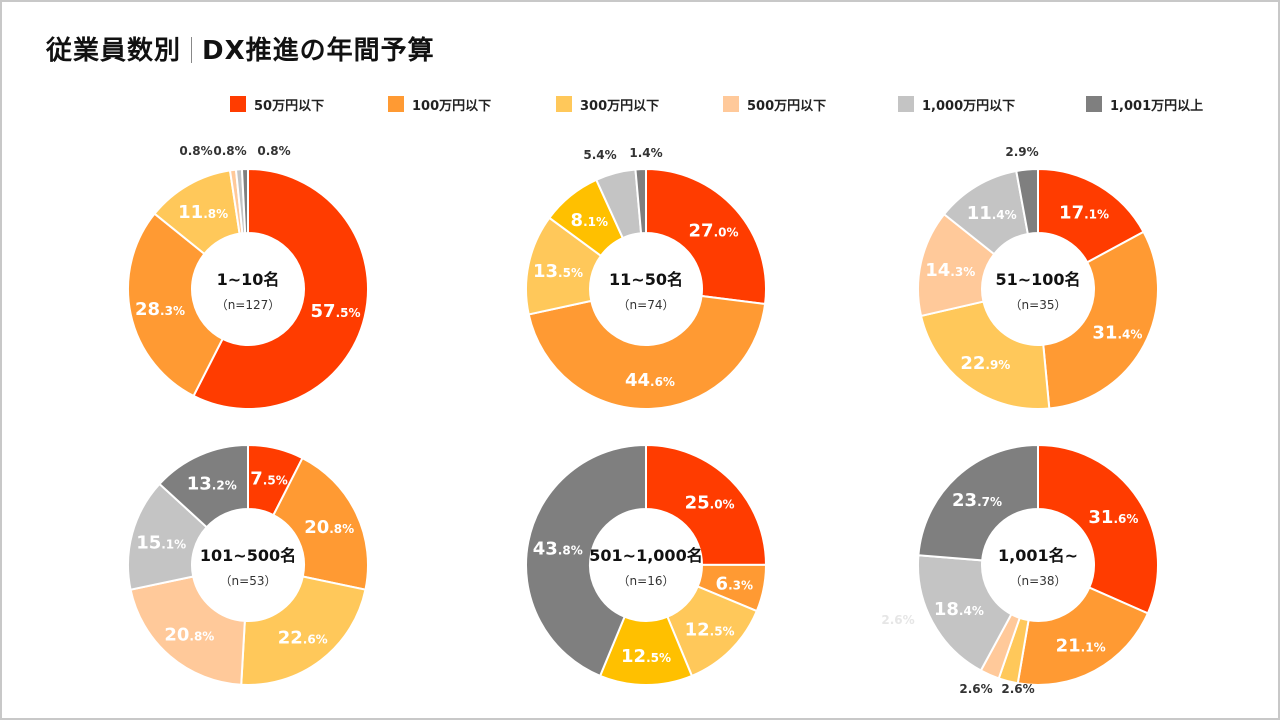  I want to click on data-label-1001-chart-6: 23.7%, so click(977, 500).